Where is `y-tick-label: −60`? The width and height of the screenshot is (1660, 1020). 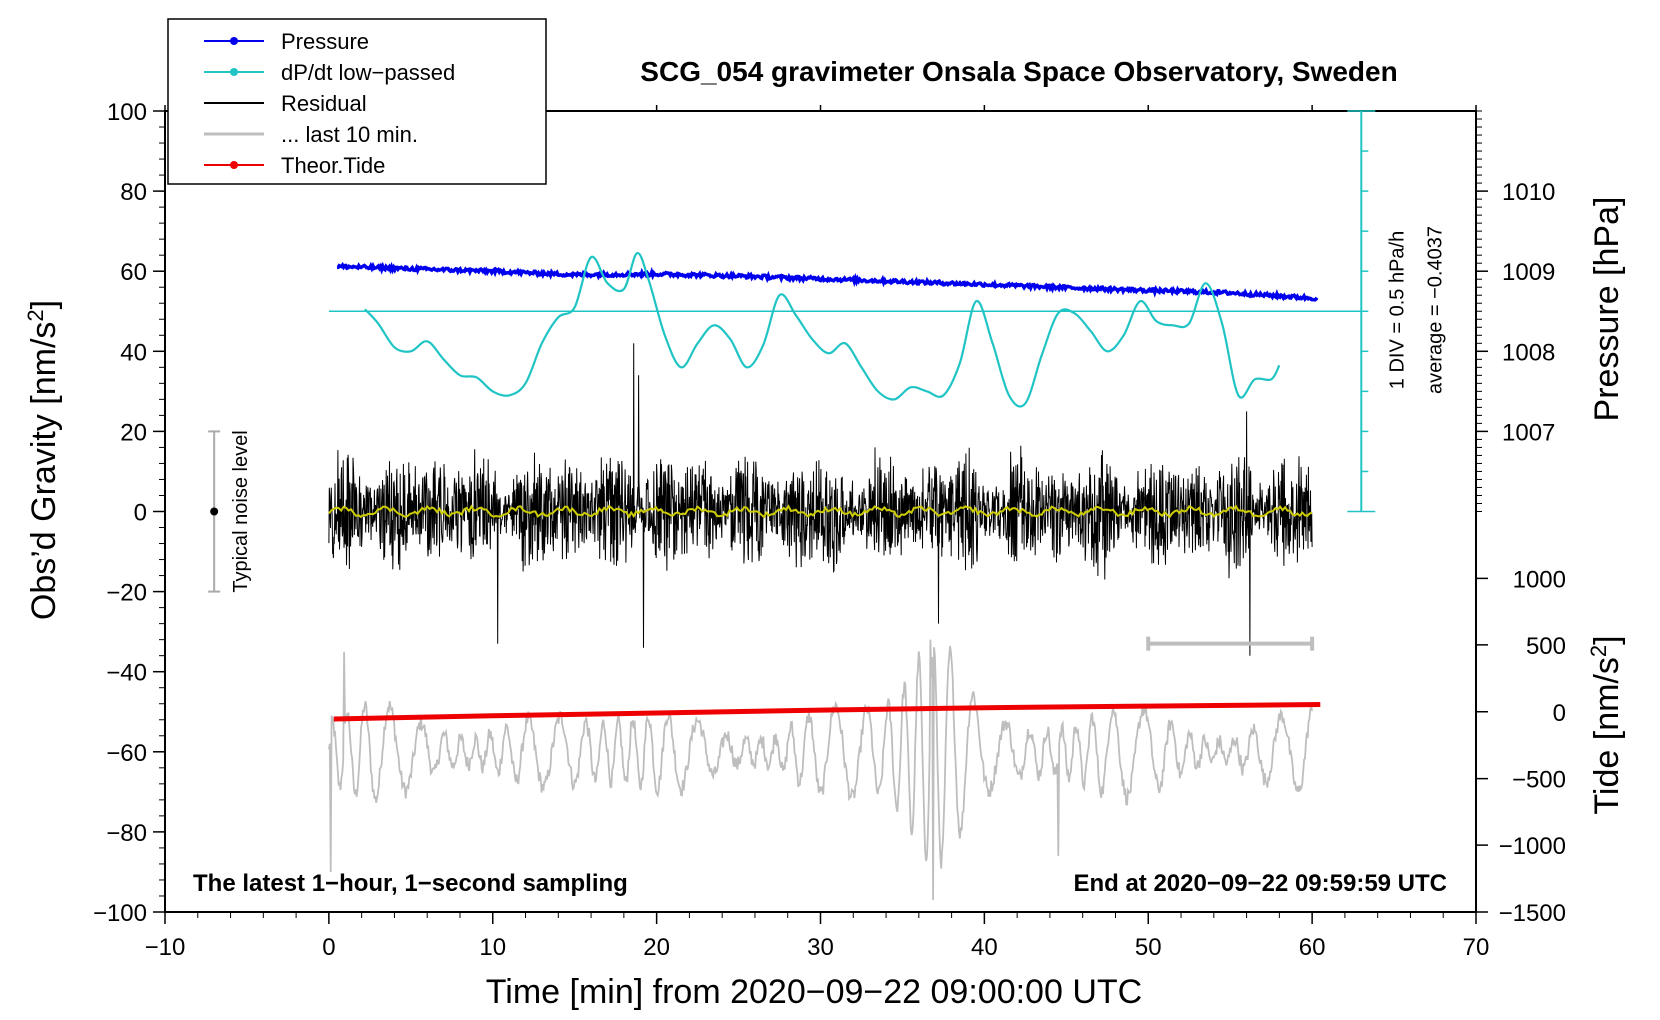 y-tick-label: −60 is located at coordinates (126, 753).